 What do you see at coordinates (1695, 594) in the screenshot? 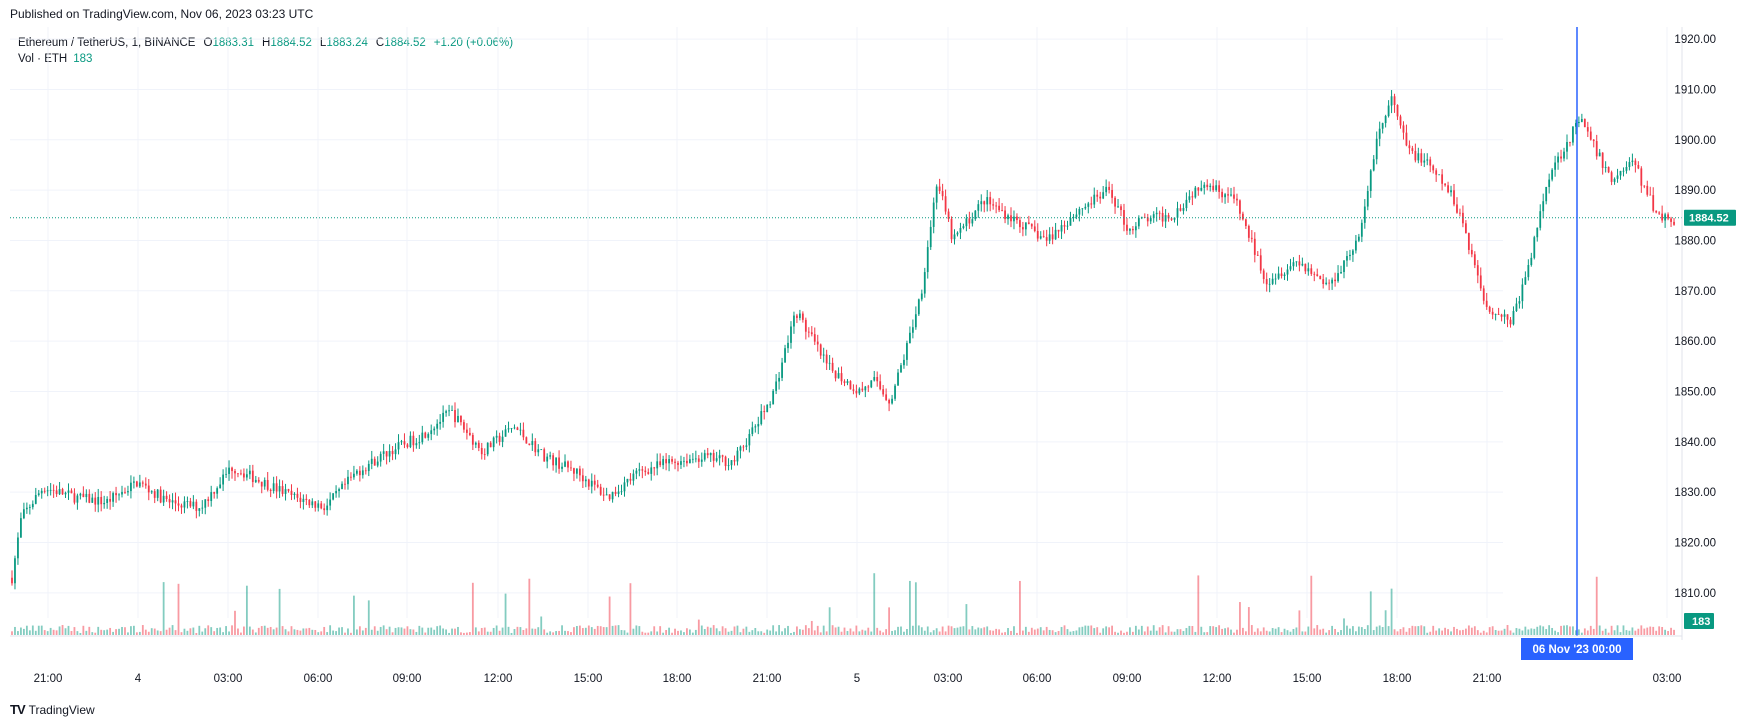
I see `price-tick-label: 1810.00` at bounding box center [1695, 594].